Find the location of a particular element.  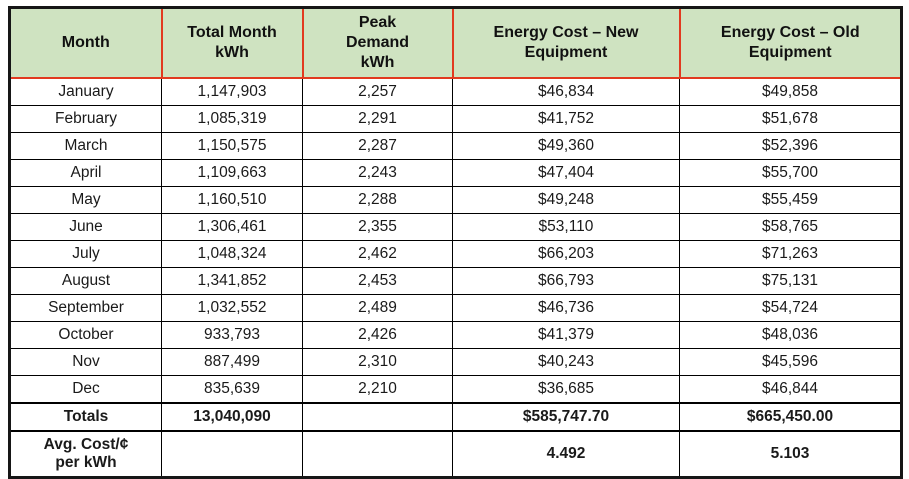

month-cell: May is located at coordinates (85, 200).